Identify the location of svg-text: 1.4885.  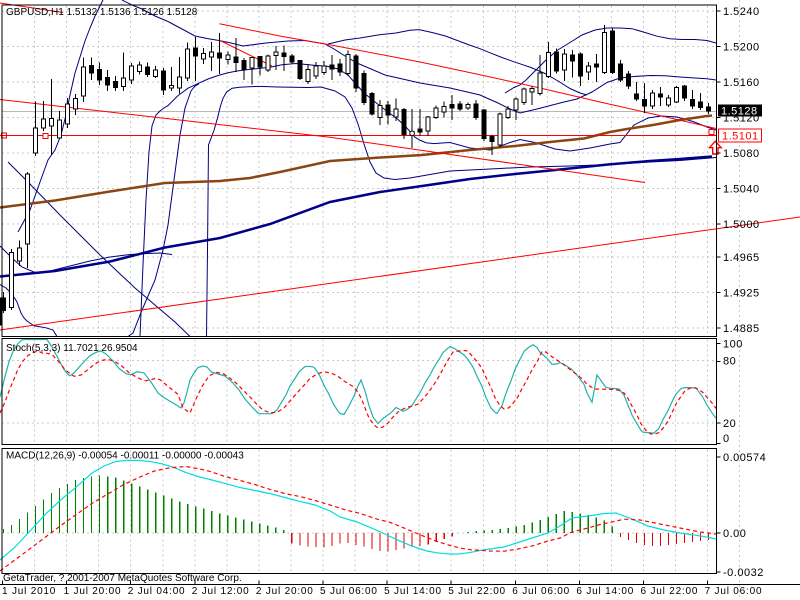
(741, 329).